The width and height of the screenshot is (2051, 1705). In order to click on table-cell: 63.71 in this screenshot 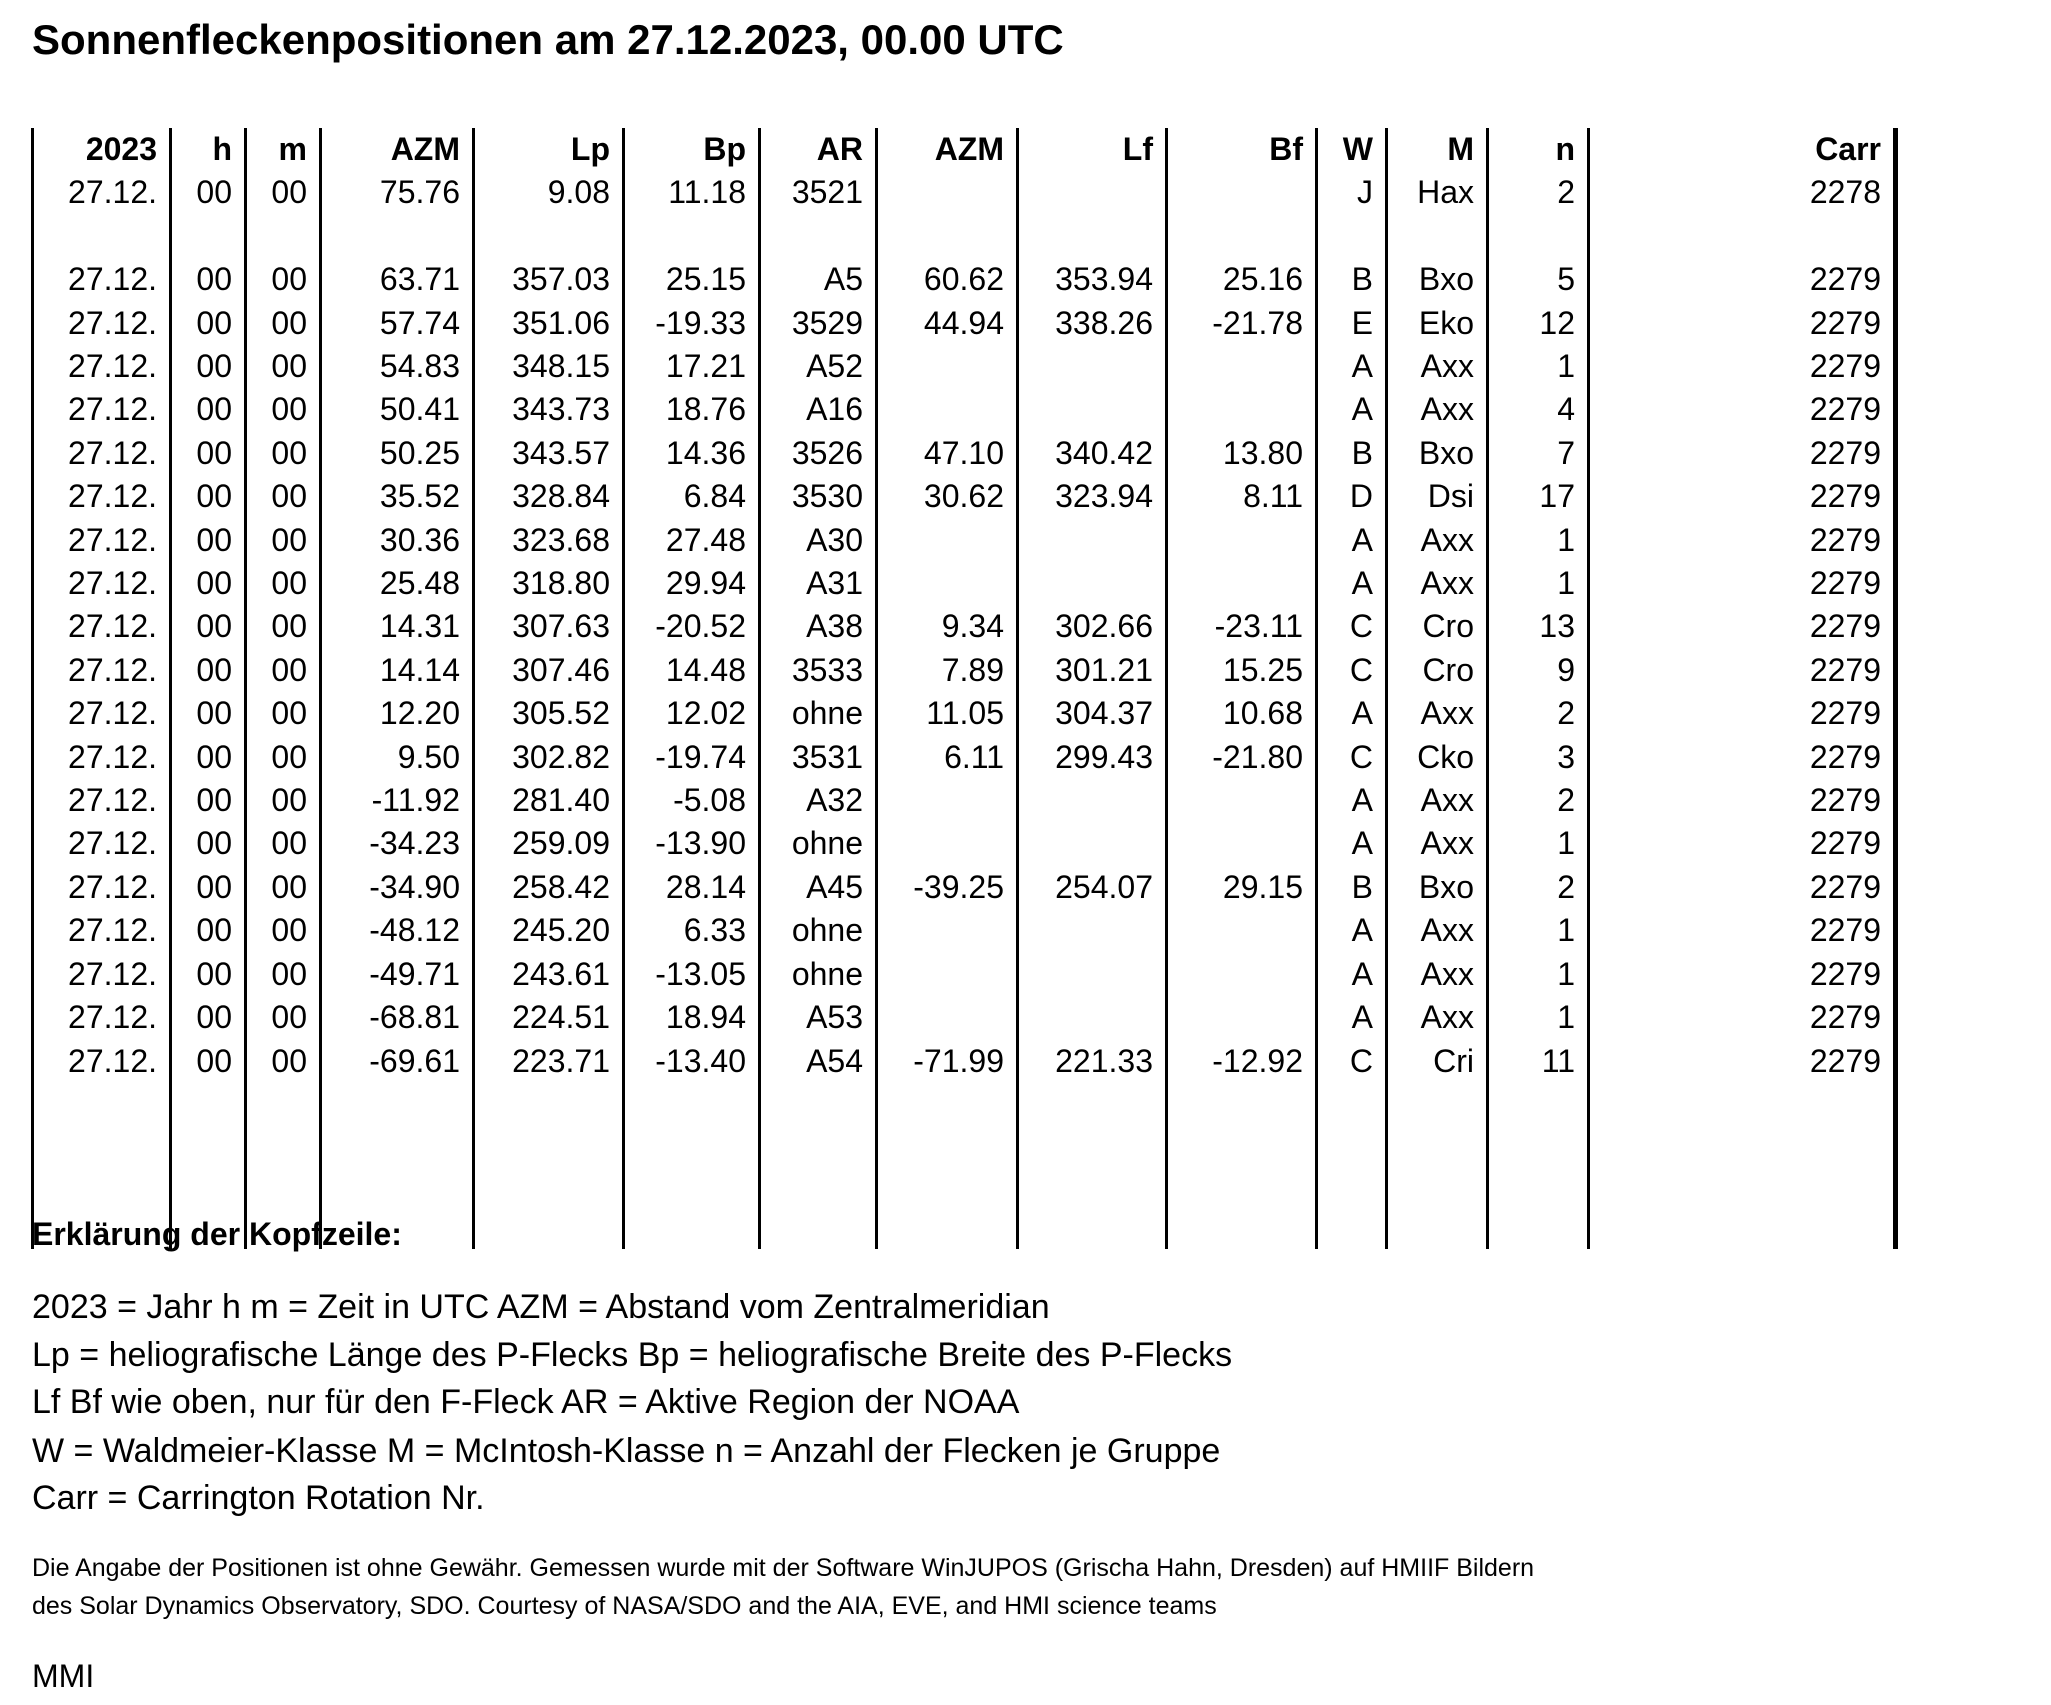, I will do `click(396, 280)`.